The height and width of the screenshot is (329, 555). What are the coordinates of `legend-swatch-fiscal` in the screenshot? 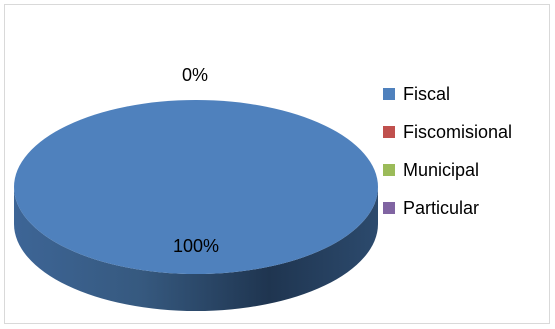 It's located at (389, 94).